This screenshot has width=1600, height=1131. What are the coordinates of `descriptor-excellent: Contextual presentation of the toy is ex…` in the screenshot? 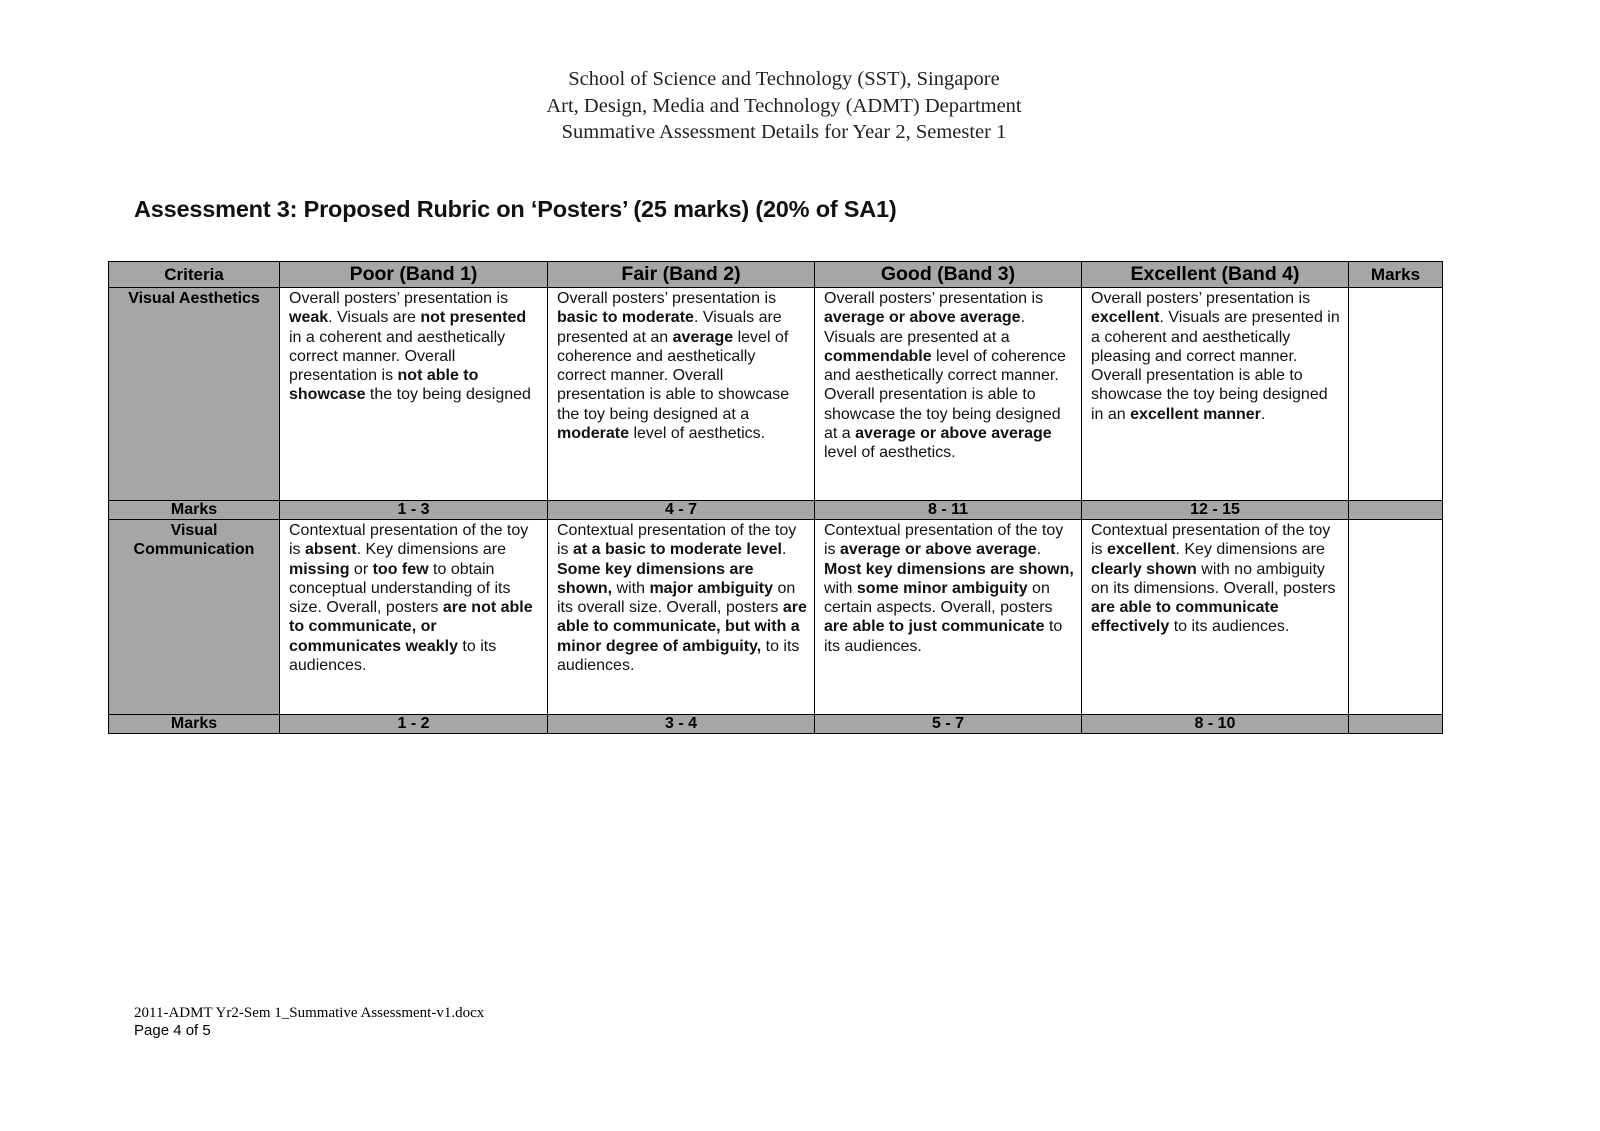 It's located at (1215, 617).